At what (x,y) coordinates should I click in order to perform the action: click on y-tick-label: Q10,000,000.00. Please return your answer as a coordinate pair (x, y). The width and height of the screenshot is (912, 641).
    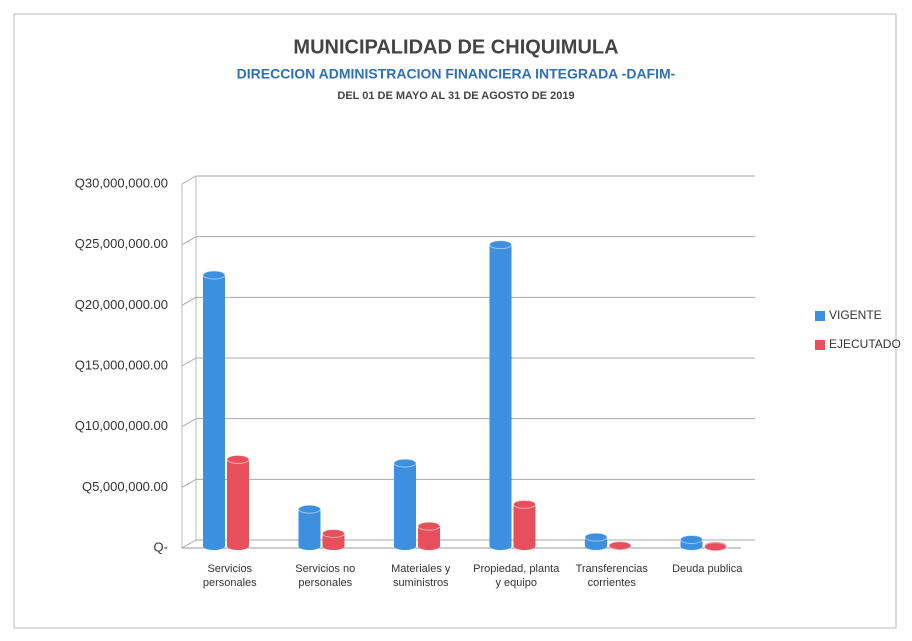
    Looking at the image, I should click on (121, 425).